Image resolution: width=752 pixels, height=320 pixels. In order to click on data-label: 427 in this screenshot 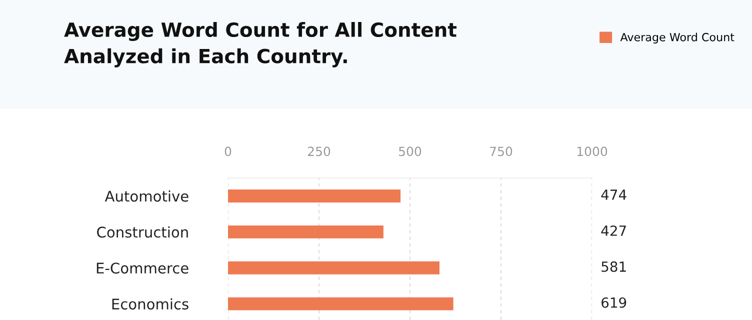, I will do `click(613, 230)`.